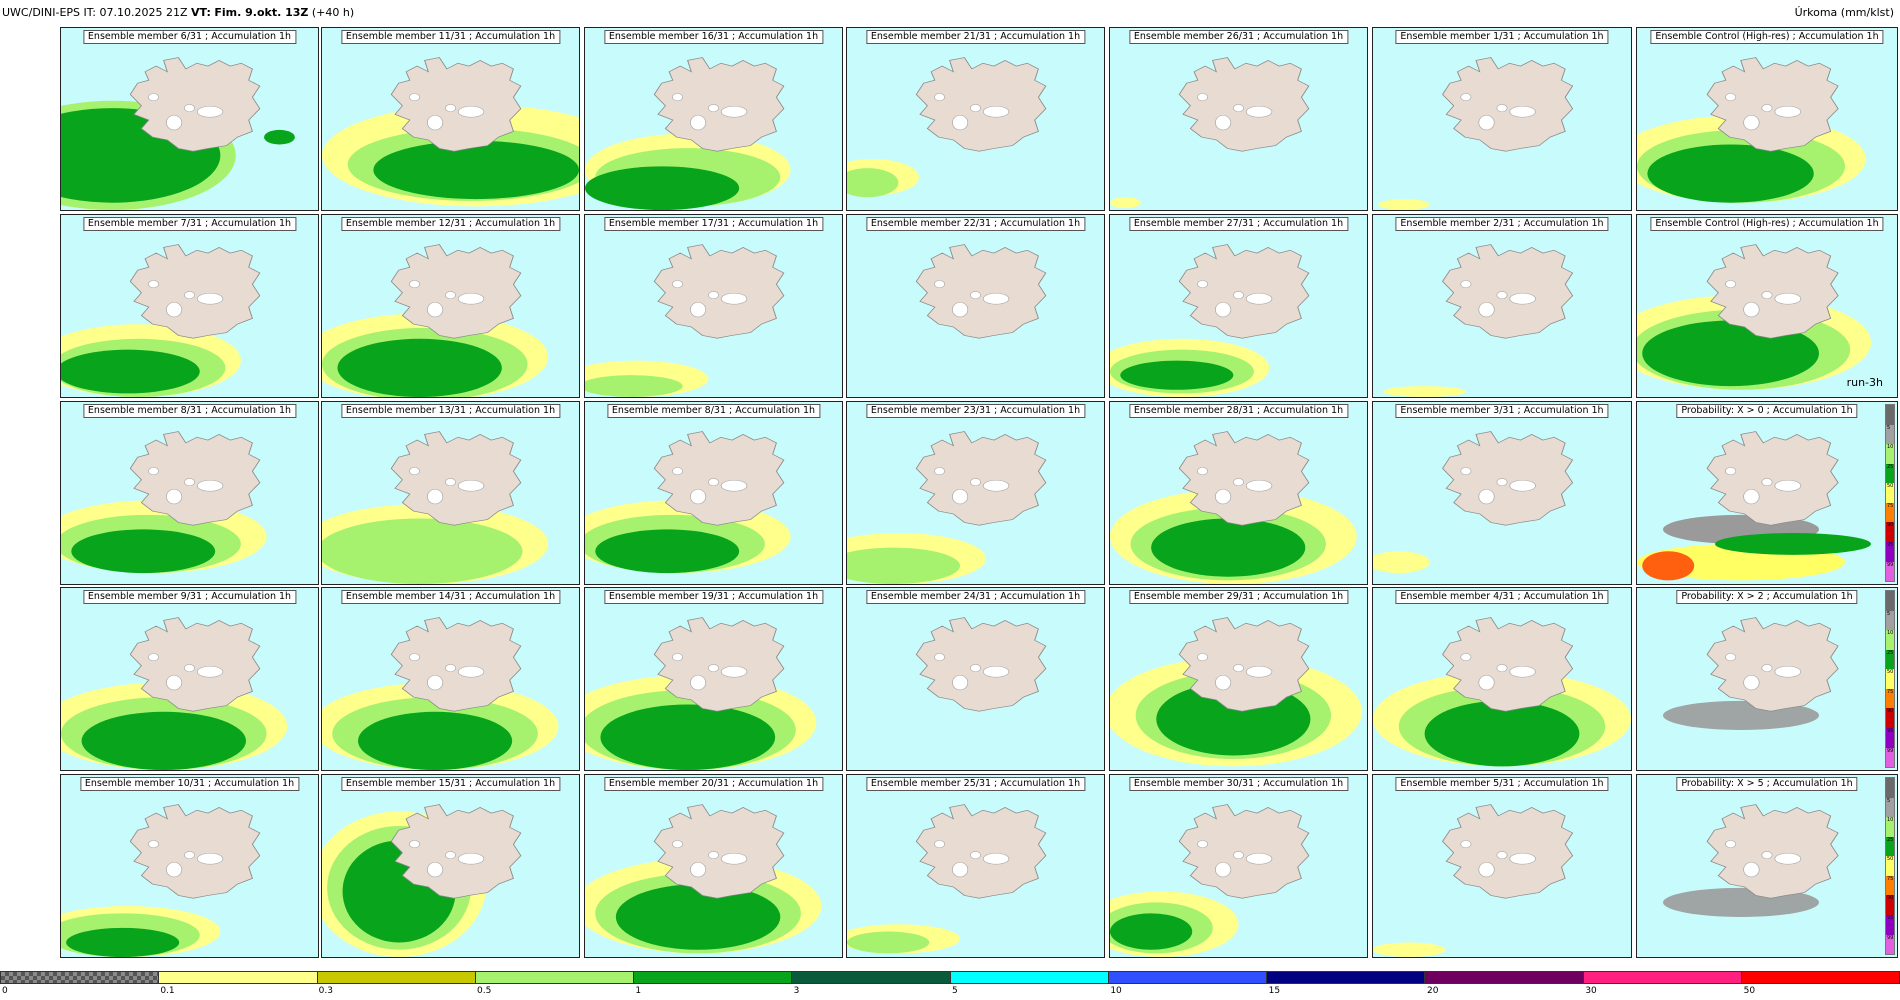 The image size is (1900, 1000). I want to click on member-map-panel: Ensemble member 14/31 ; Accumulation 1h, so click(450, 679).